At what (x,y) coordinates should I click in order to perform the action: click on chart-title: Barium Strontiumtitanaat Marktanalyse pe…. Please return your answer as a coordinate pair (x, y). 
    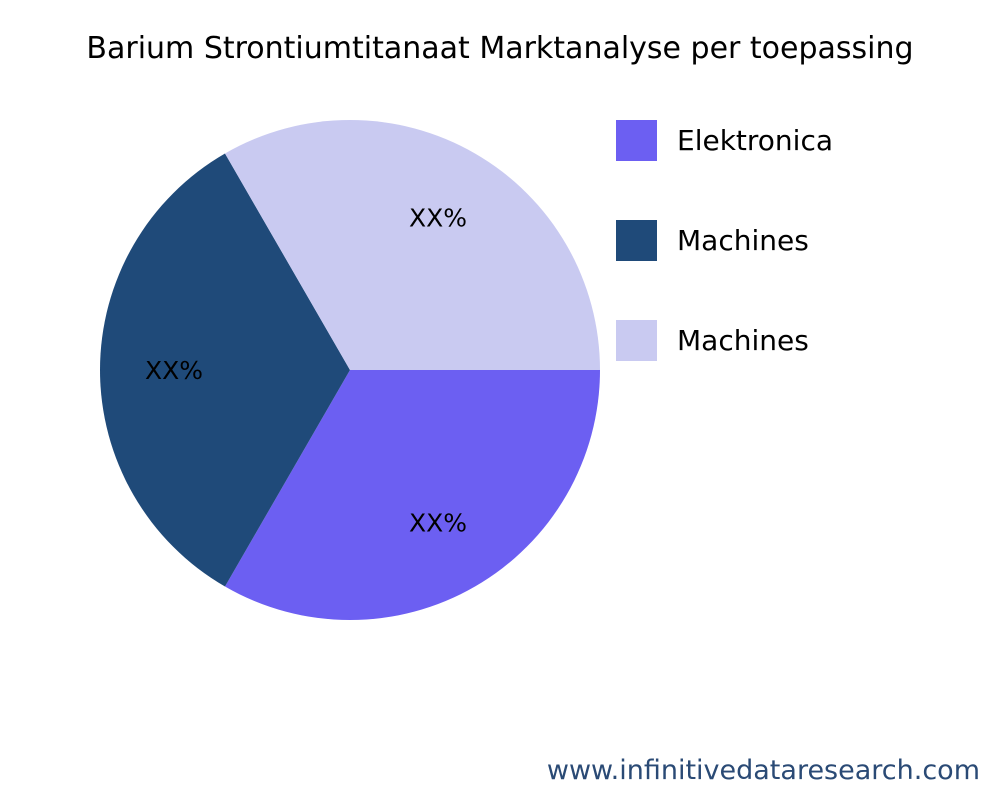
    Looking at the image, I should click on (499, 48).